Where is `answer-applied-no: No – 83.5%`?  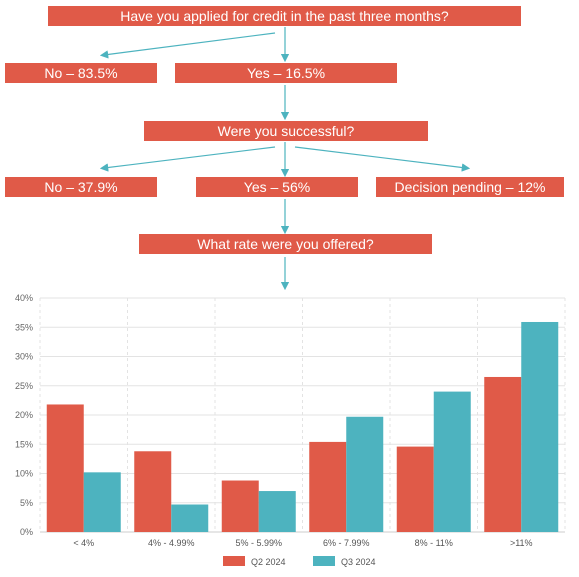 answer-applied-no: No – 83.5% is located at coordinates (81, 73).